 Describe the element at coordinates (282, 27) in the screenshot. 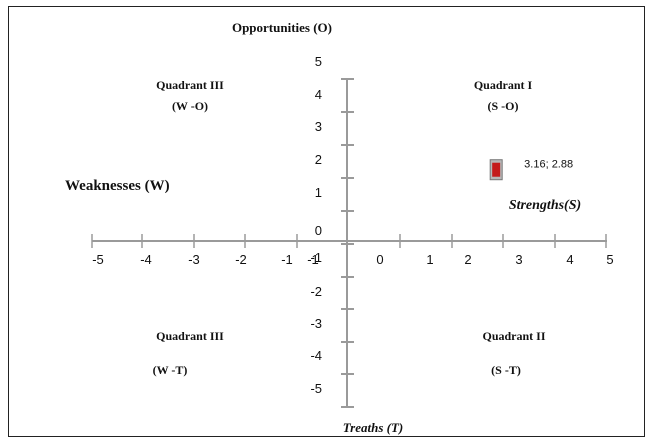

I see `axis-title-opportunities: Opportunities (O)` at that location.